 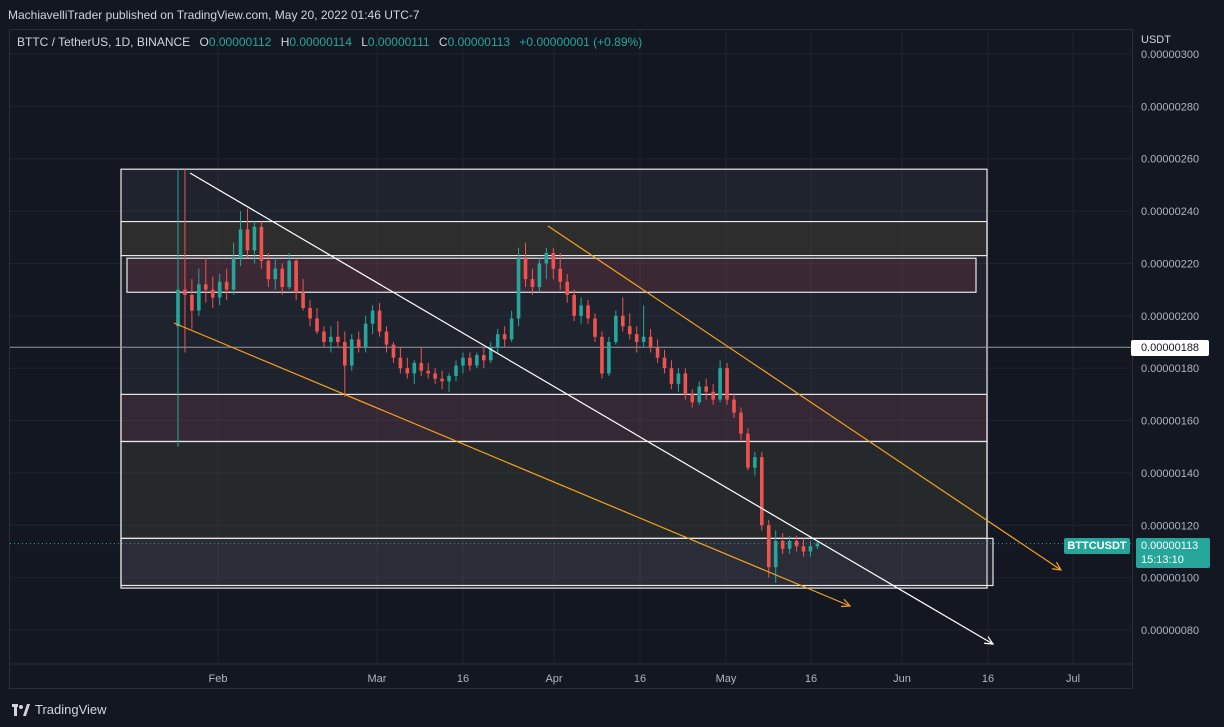 I want to click on footer, so click(x=612, y=708).